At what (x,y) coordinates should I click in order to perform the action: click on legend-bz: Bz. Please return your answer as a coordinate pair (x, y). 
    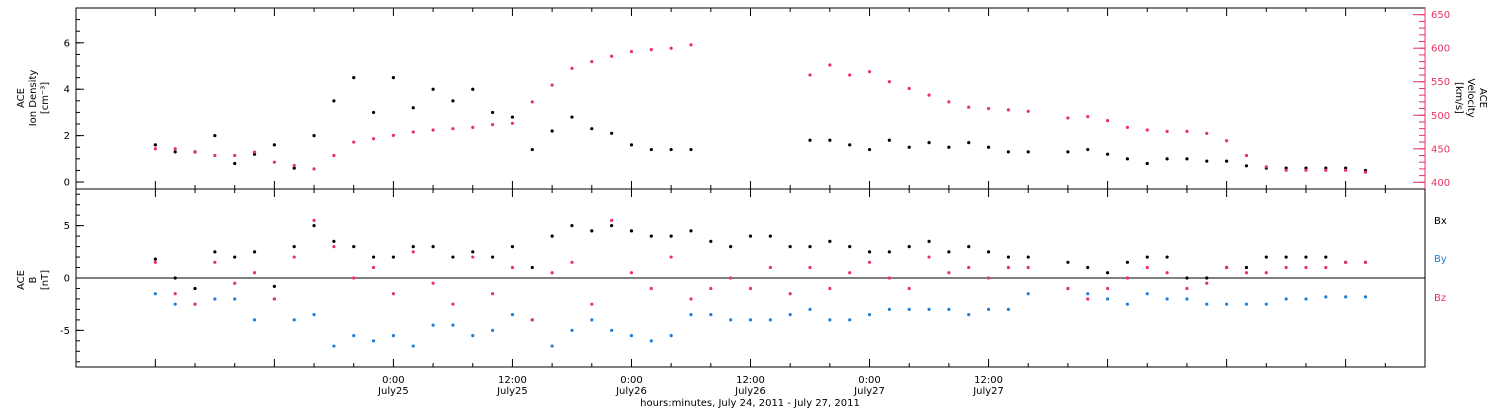
    Looking at the image, I should click on (1440, 298).